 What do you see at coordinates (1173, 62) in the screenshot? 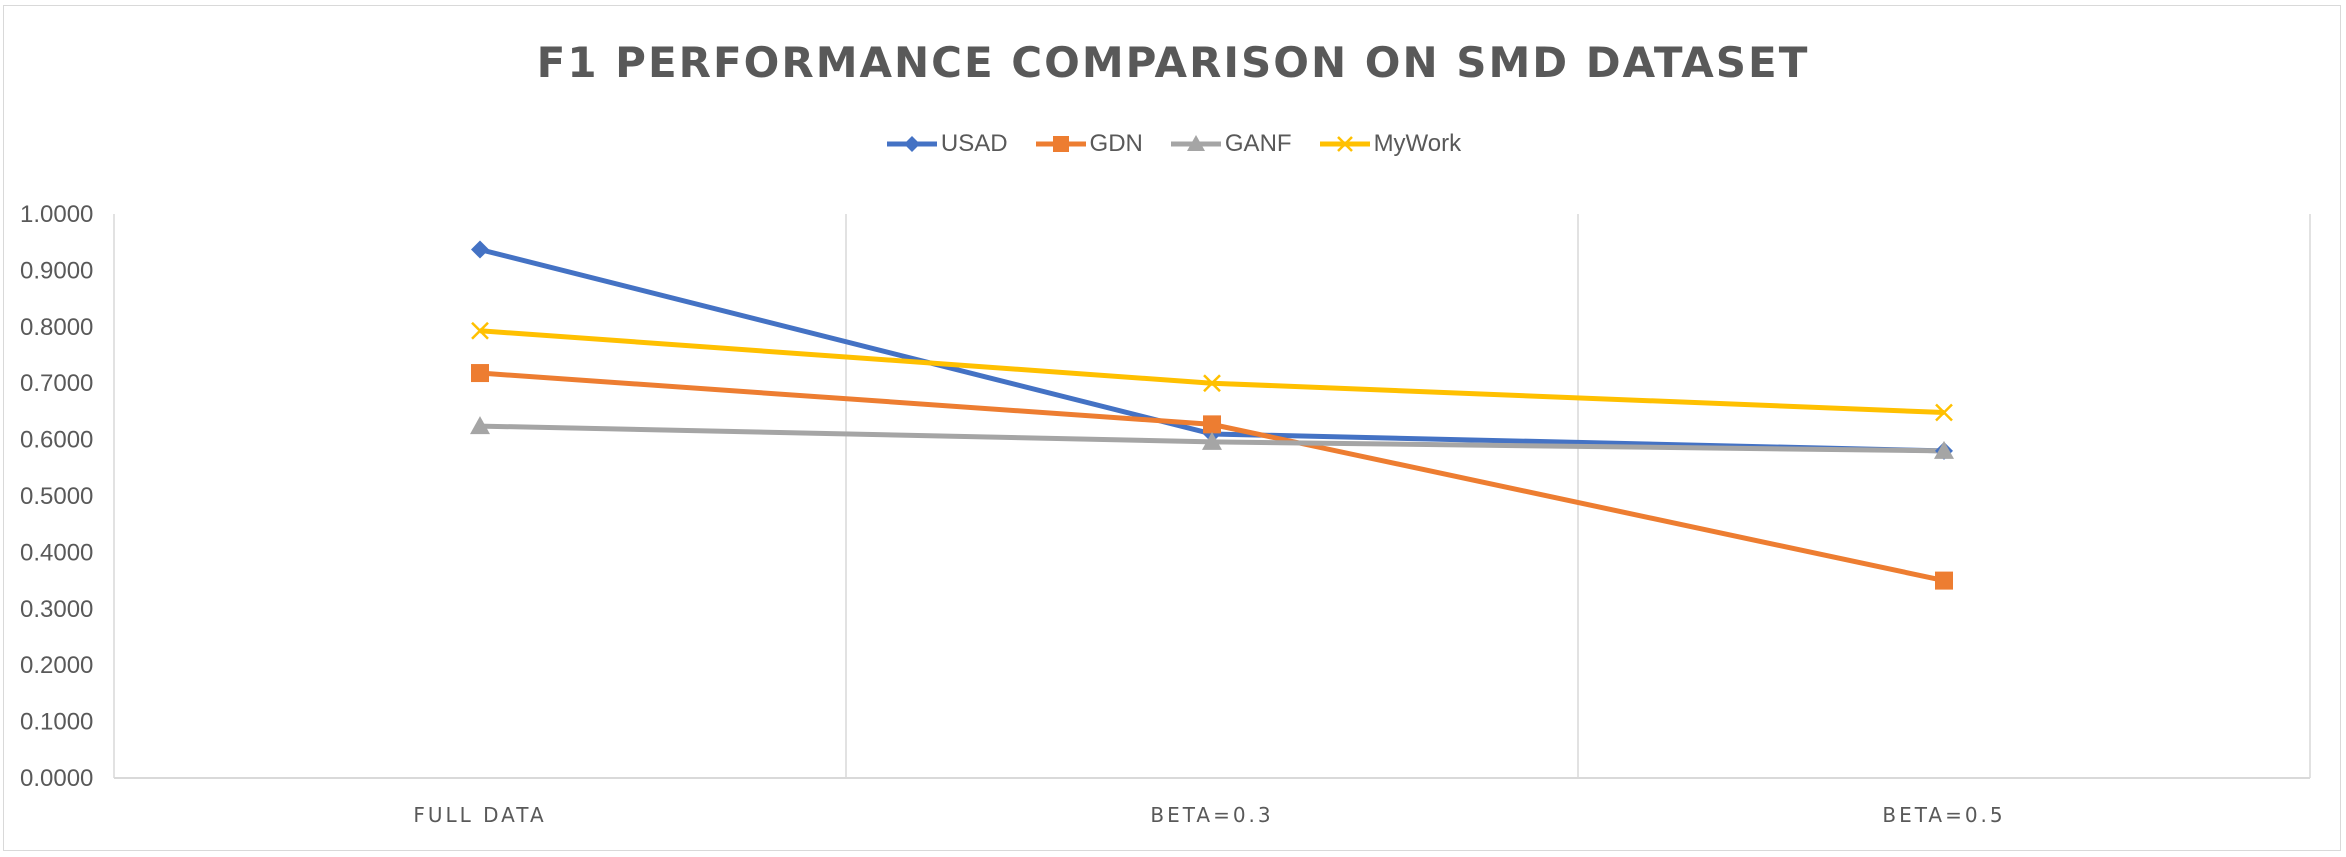
I see `chart-title: F1 PERFORMANCE COMPARISON ON SMD DATASET` at bounding box center [1173, 62].